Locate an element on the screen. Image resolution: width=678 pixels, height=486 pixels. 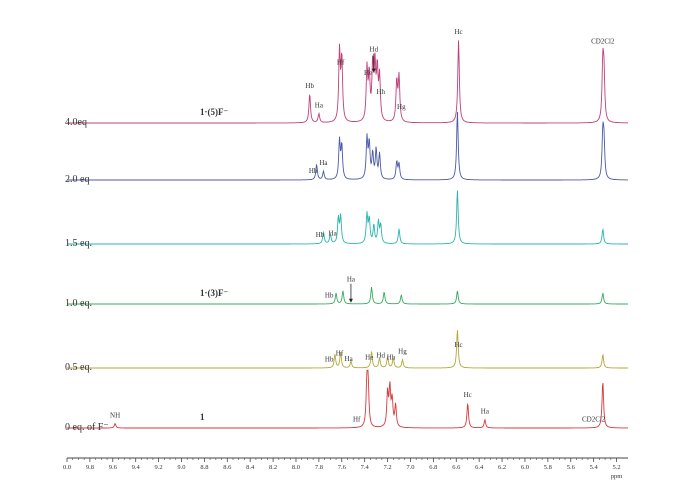
species-label: 1 is located at coordinates (202, 417).